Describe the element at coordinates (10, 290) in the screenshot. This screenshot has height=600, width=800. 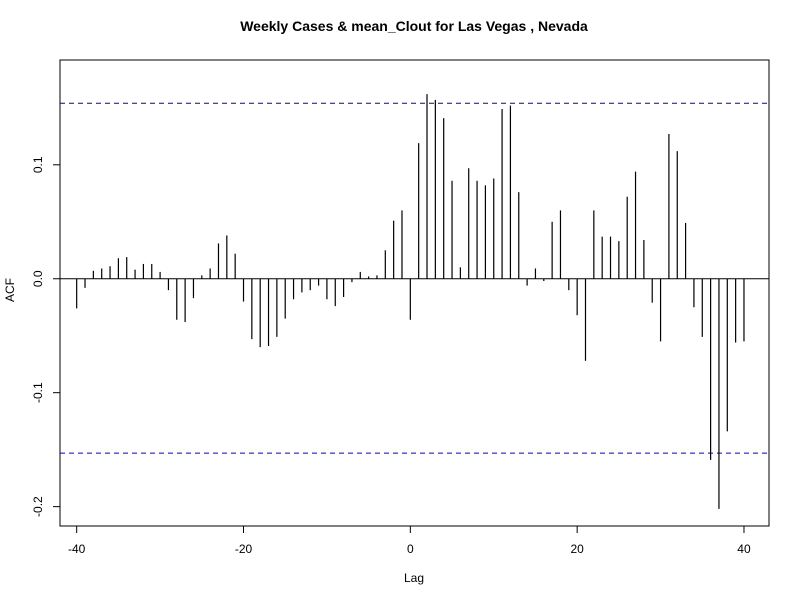
I see `y-axis-label: ACF` at that location.